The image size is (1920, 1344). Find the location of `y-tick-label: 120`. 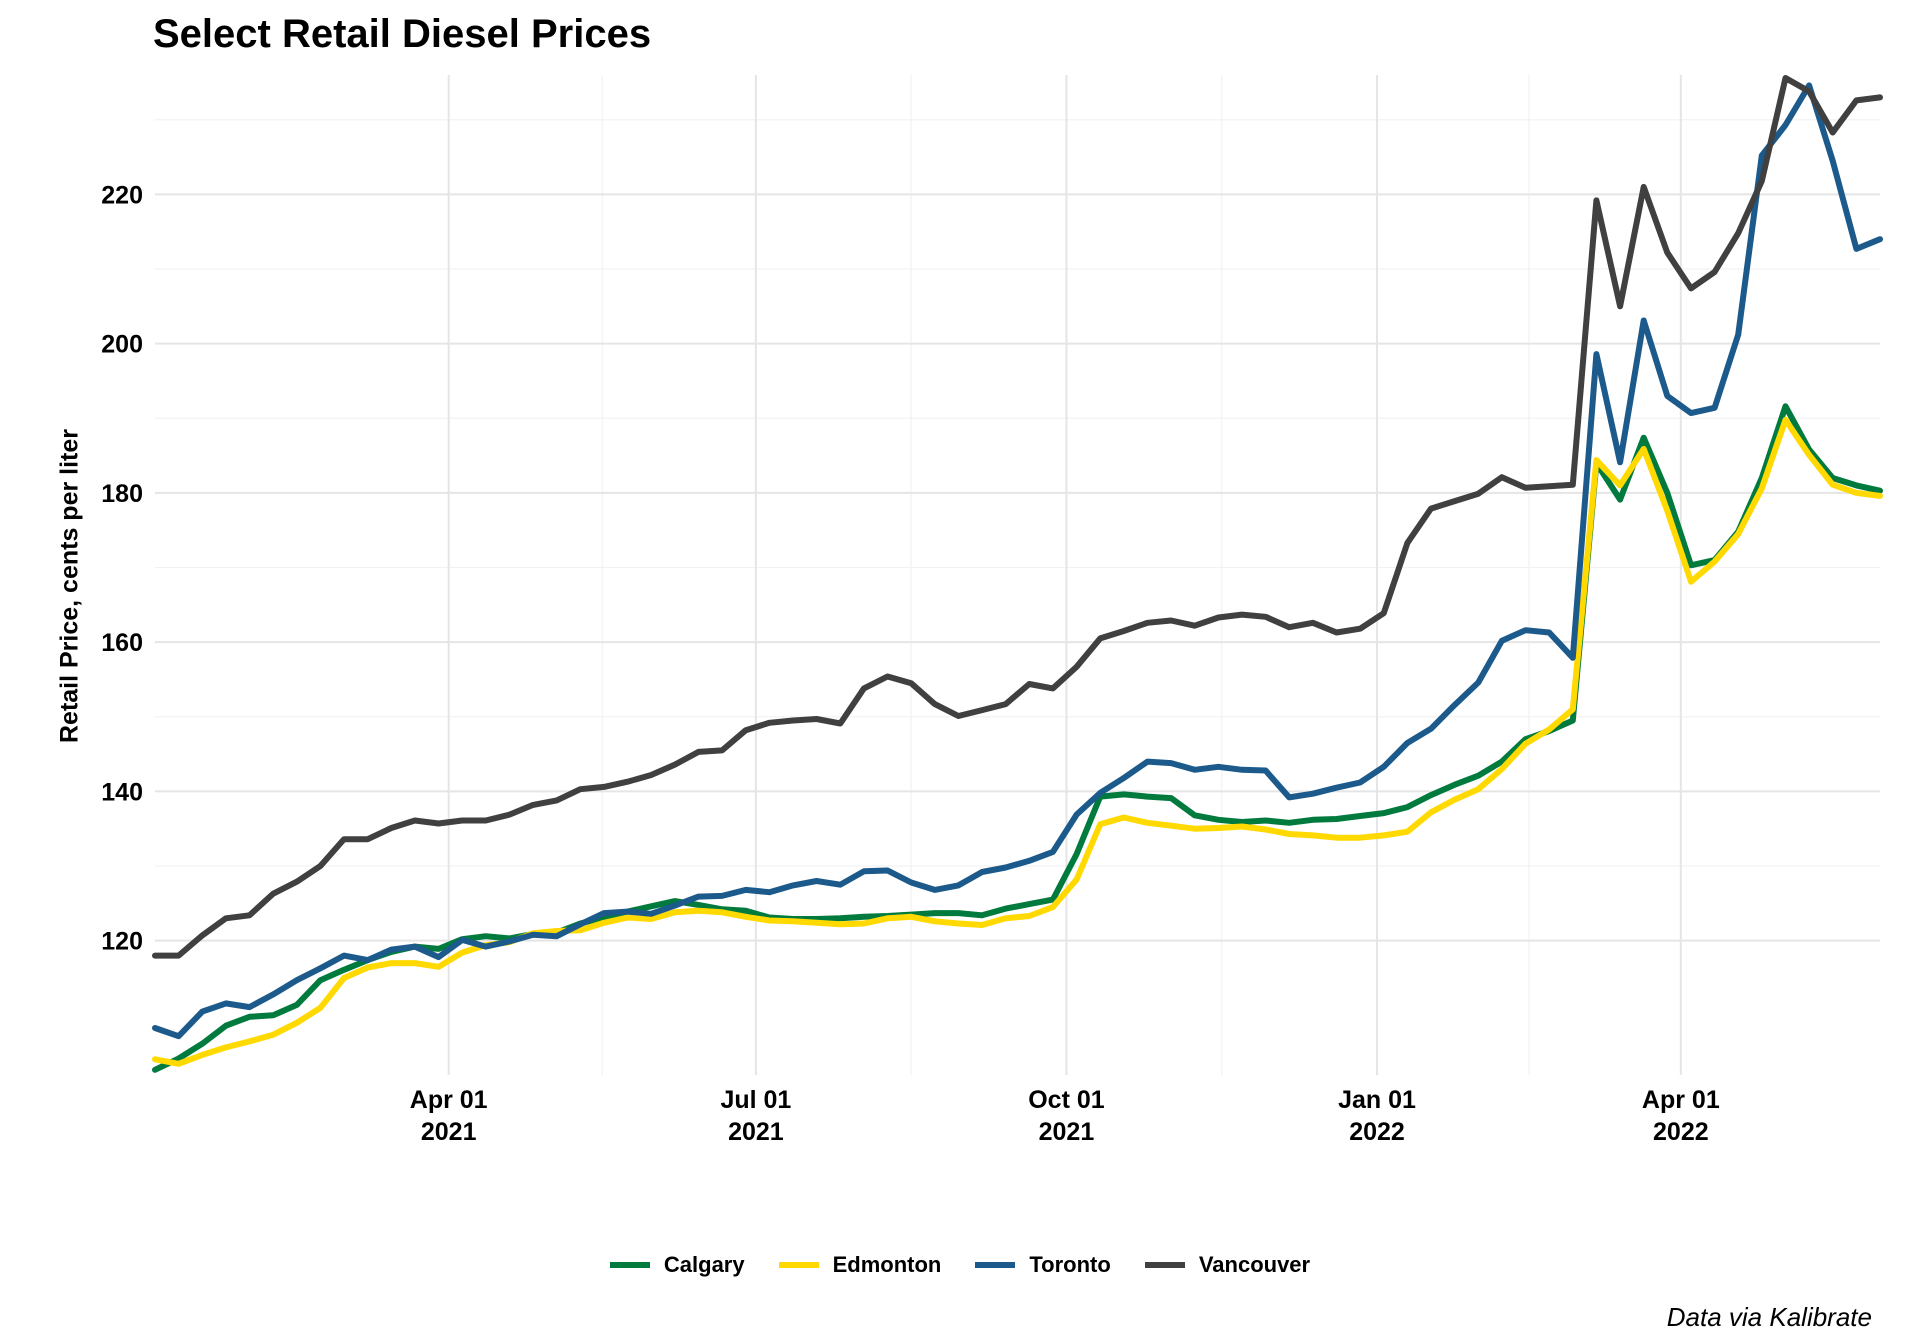

y-tick-label: 120 is located at coordinates (122, 942).